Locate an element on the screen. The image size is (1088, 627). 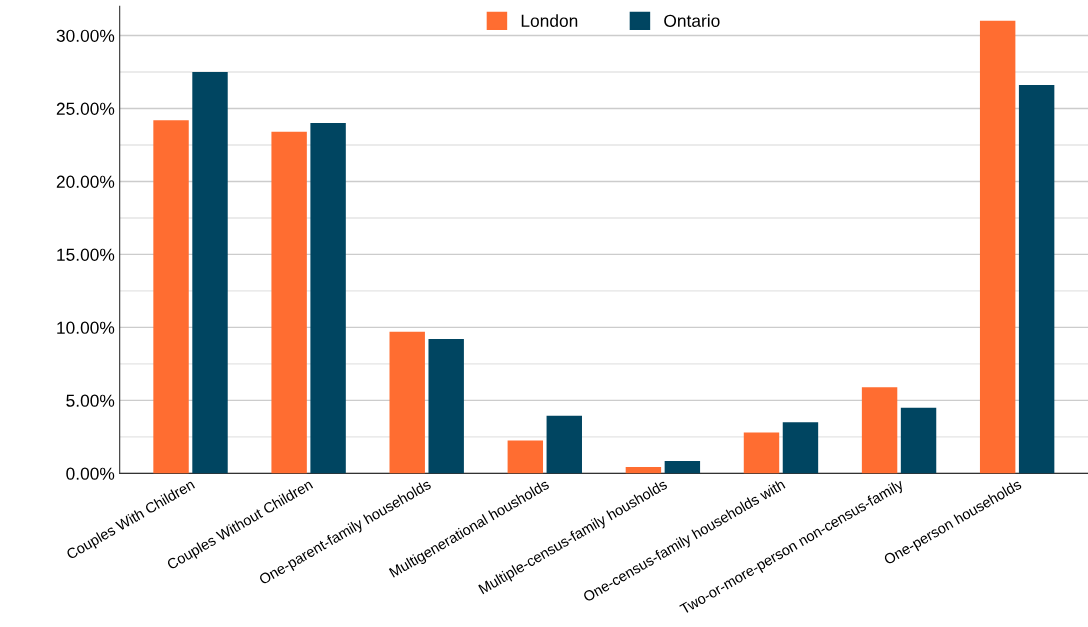
y-tick-label: 5.00% is located at coordinates (90, 400).